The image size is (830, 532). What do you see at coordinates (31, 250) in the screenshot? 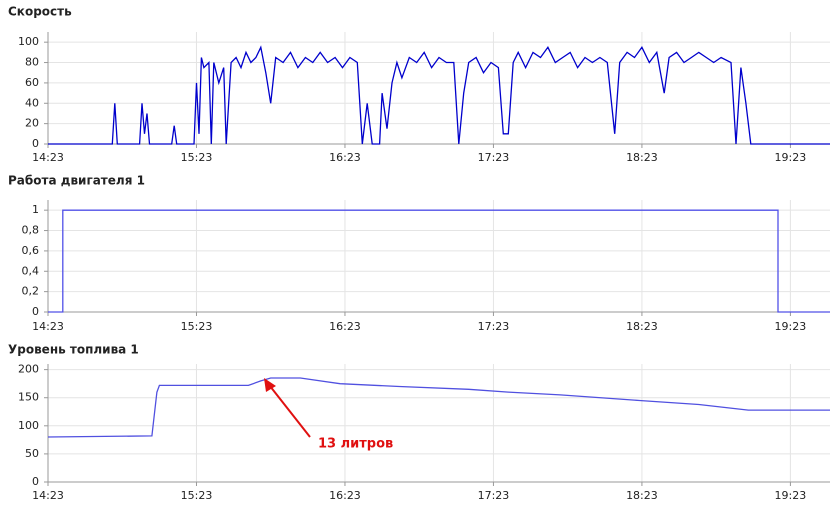
I see `y-tick-label: 0,6` at bounding box center [31, 250].